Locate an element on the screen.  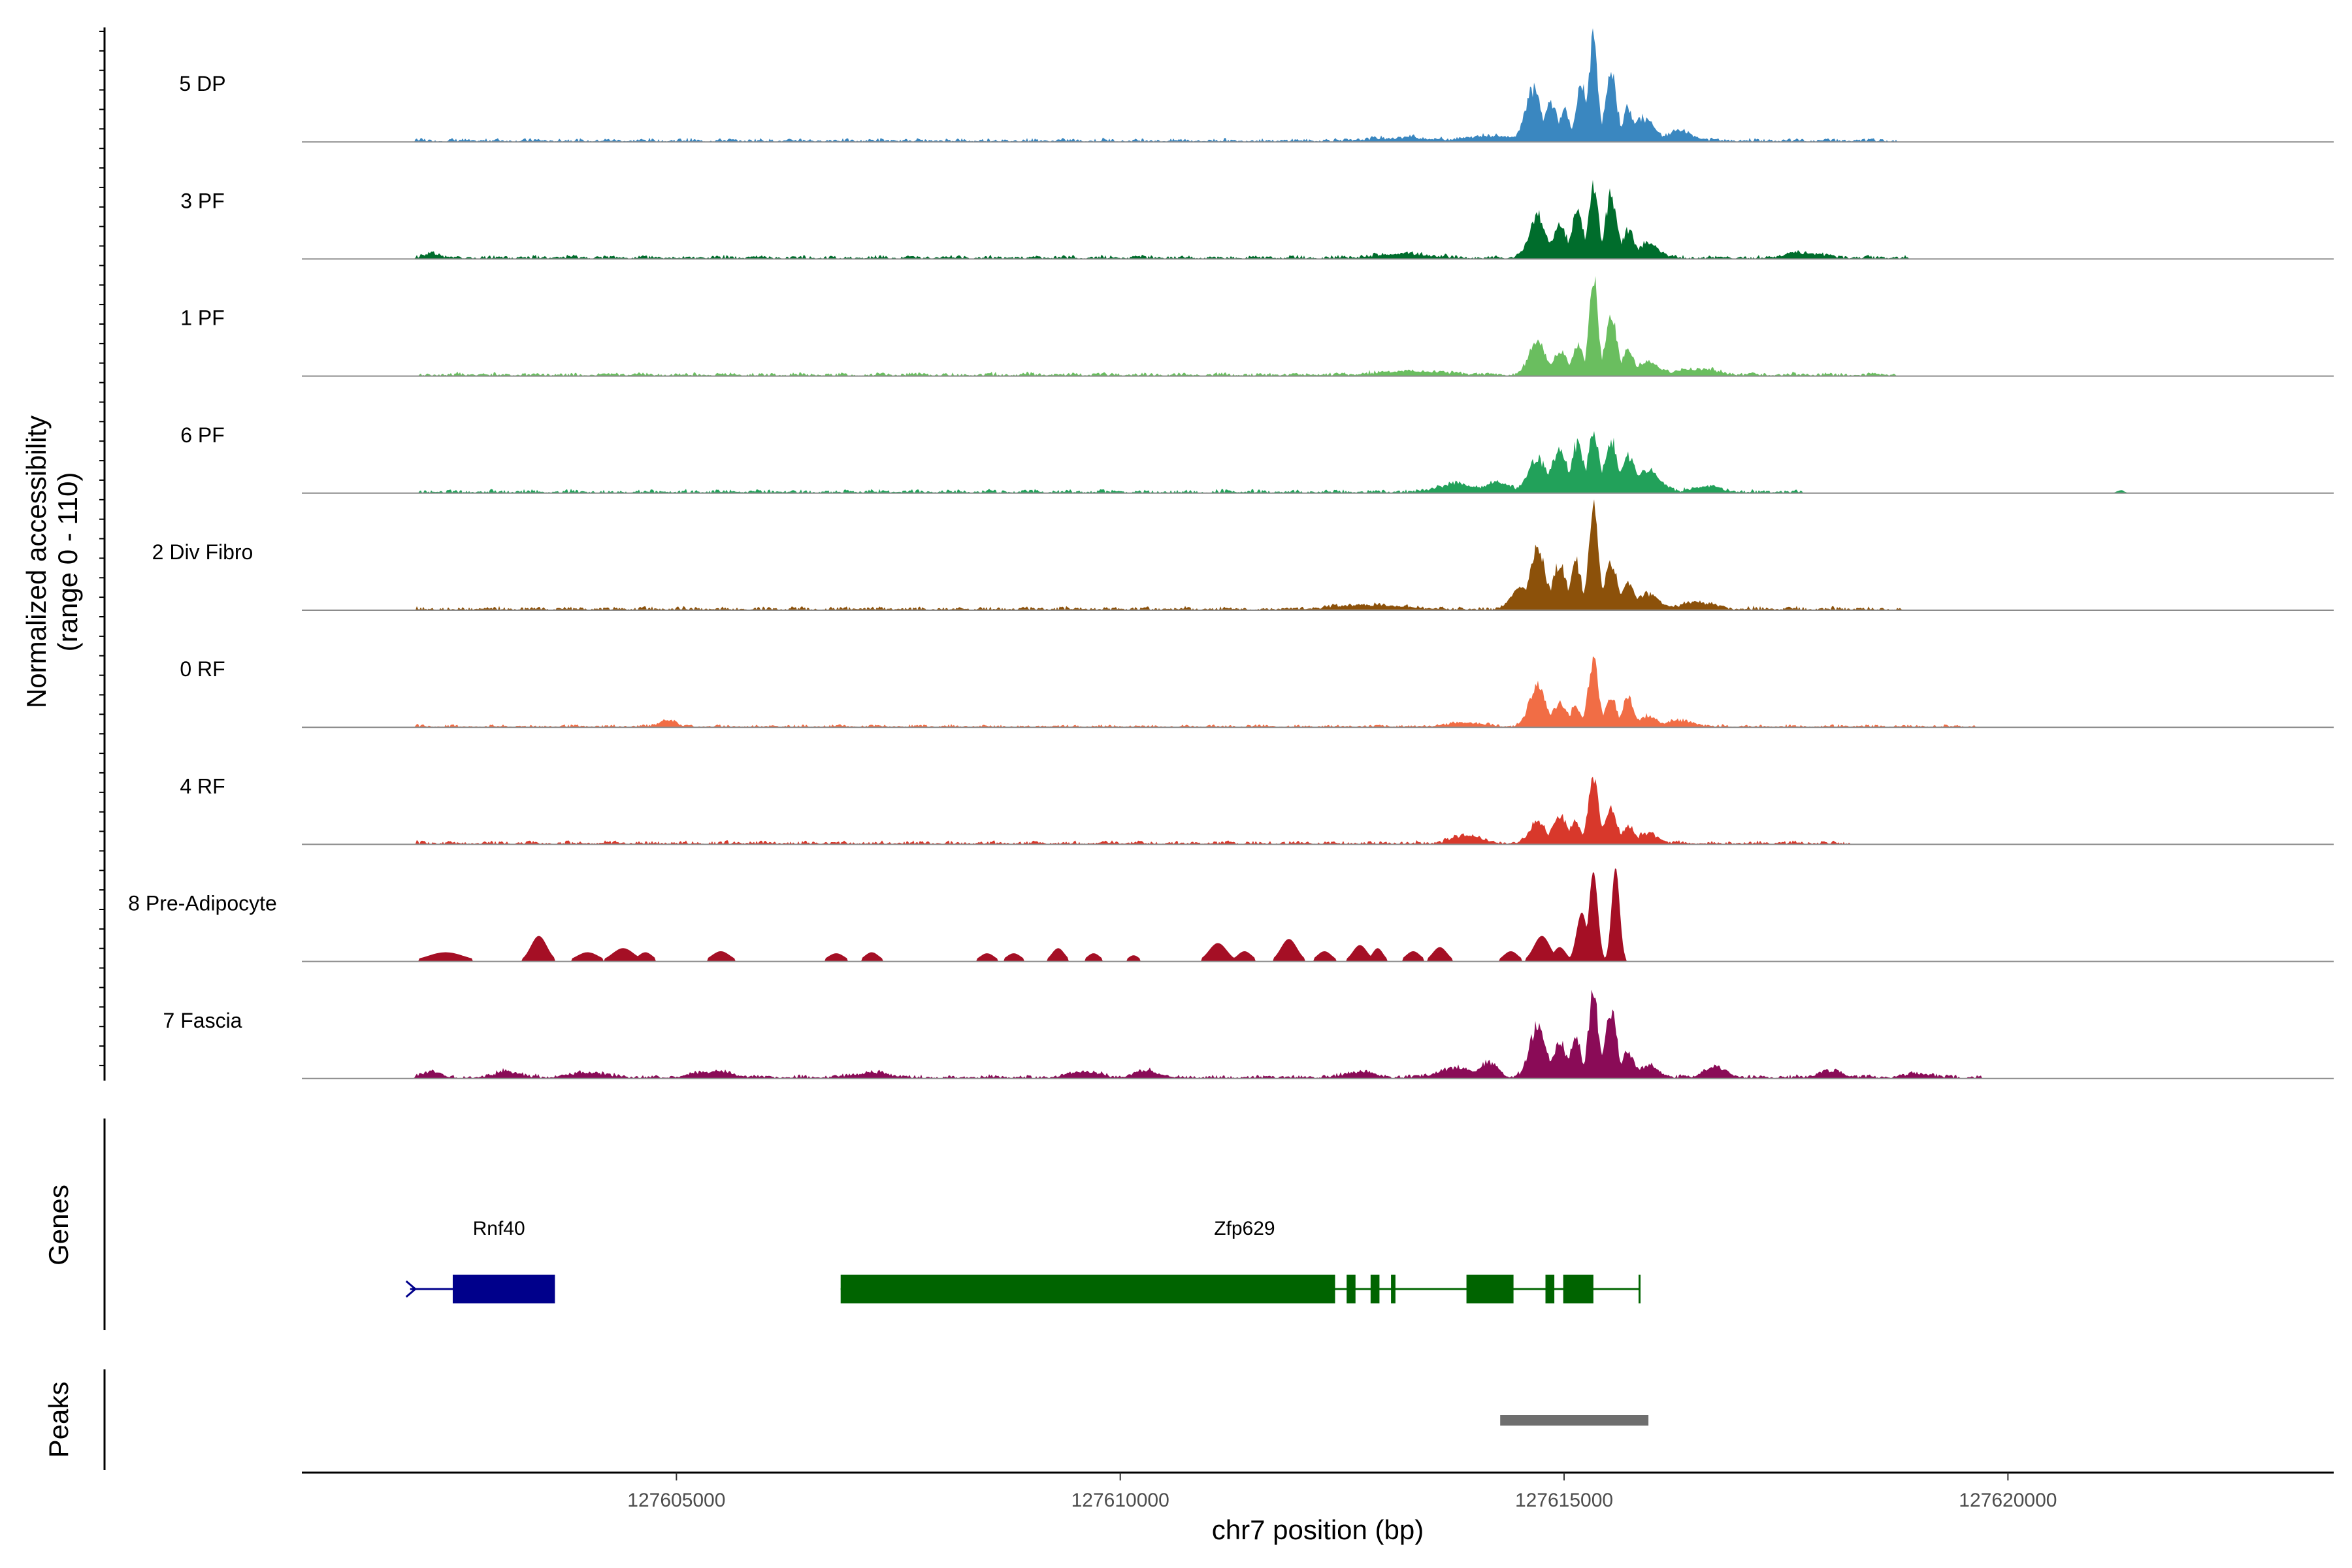
track-label: 4 RF is located at coordinates (202, 786).